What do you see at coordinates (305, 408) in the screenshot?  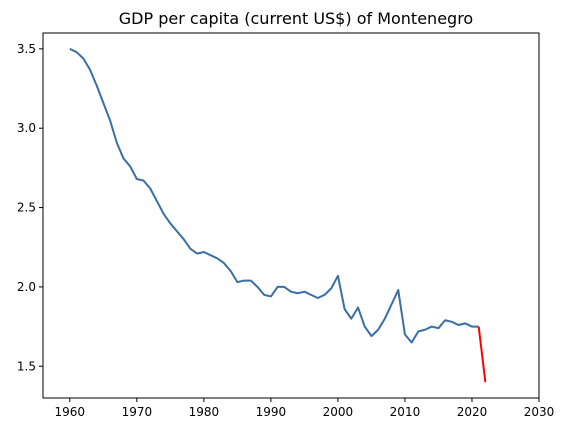 I see `x-axis: 1960 1970 1980 1990 2000 2010 2020 2030` at bounding box center [305, 408].